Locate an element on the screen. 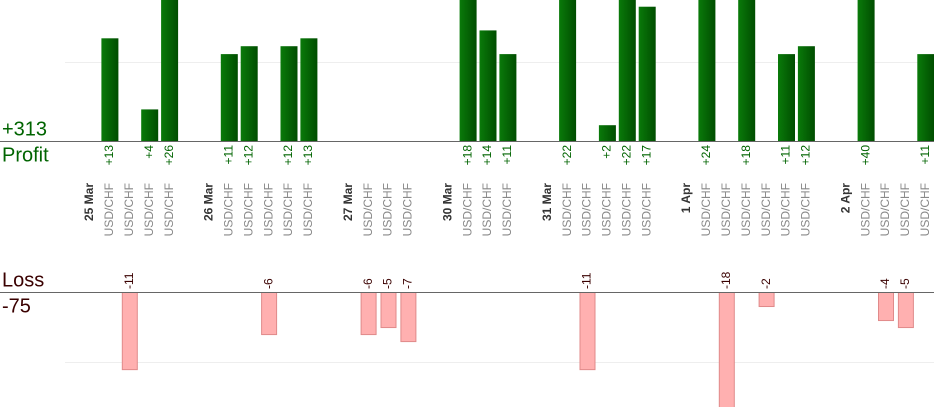  profit-total: +313 is located at coordinates (24, 129).